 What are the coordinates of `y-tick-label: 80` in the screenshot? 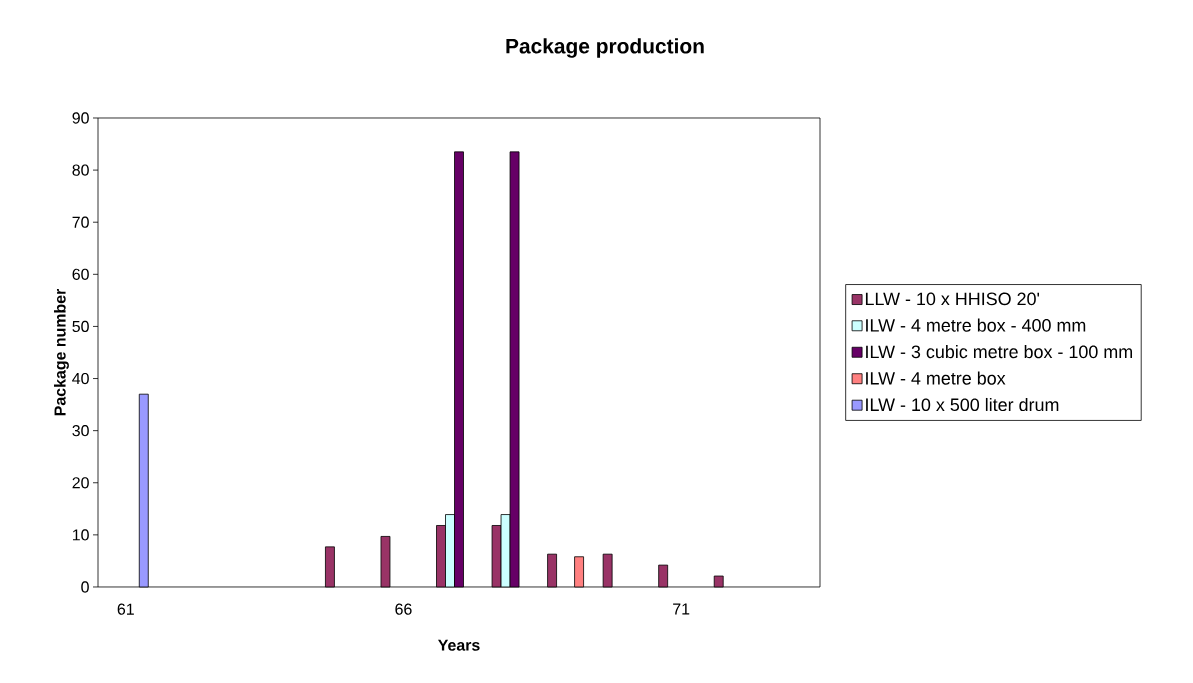 It's located at (80, 170).